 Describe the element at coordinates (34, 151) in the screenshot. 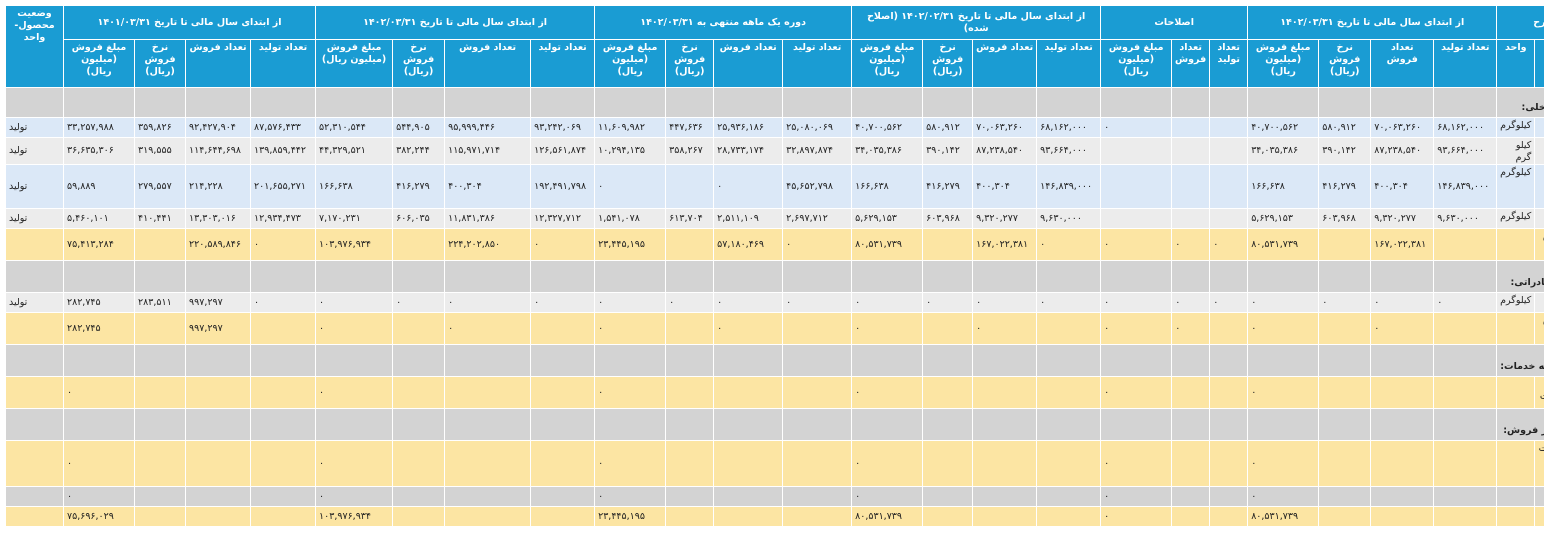

I see `status-cell: تولید` at that location.